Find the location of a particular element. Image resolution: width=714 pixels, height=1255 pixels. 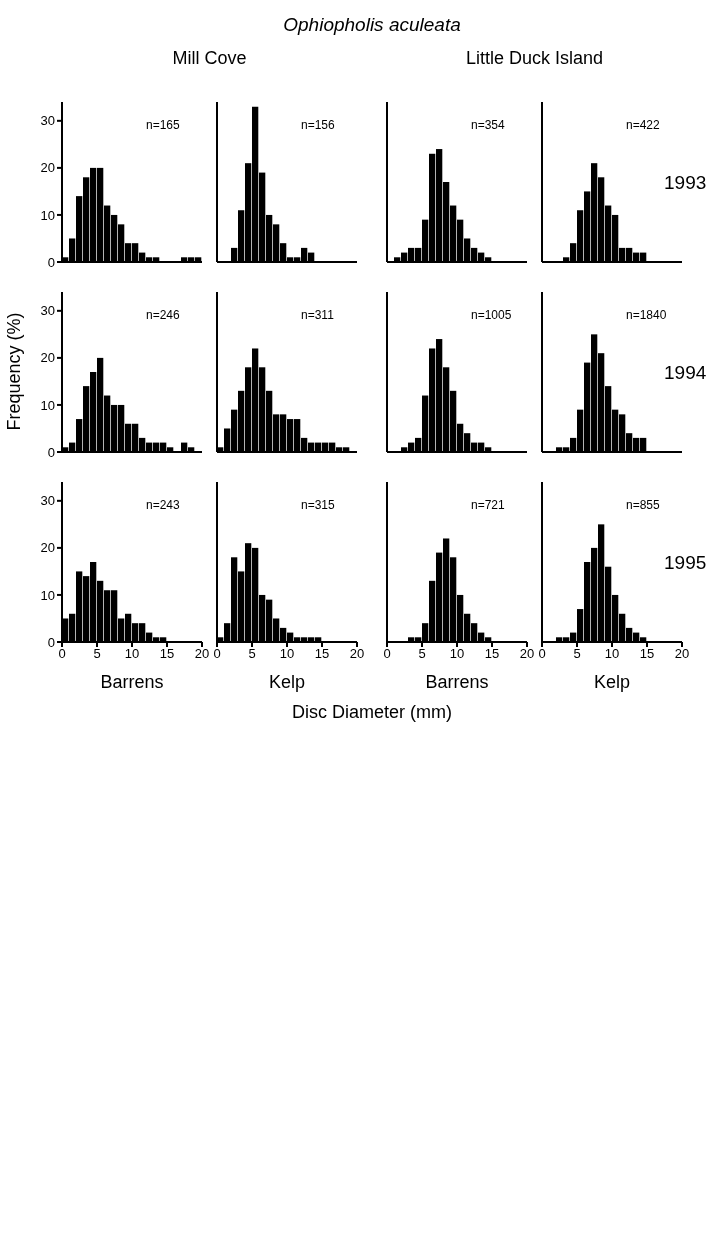

annotation: n=1840 is located at coordinates (646, 315).